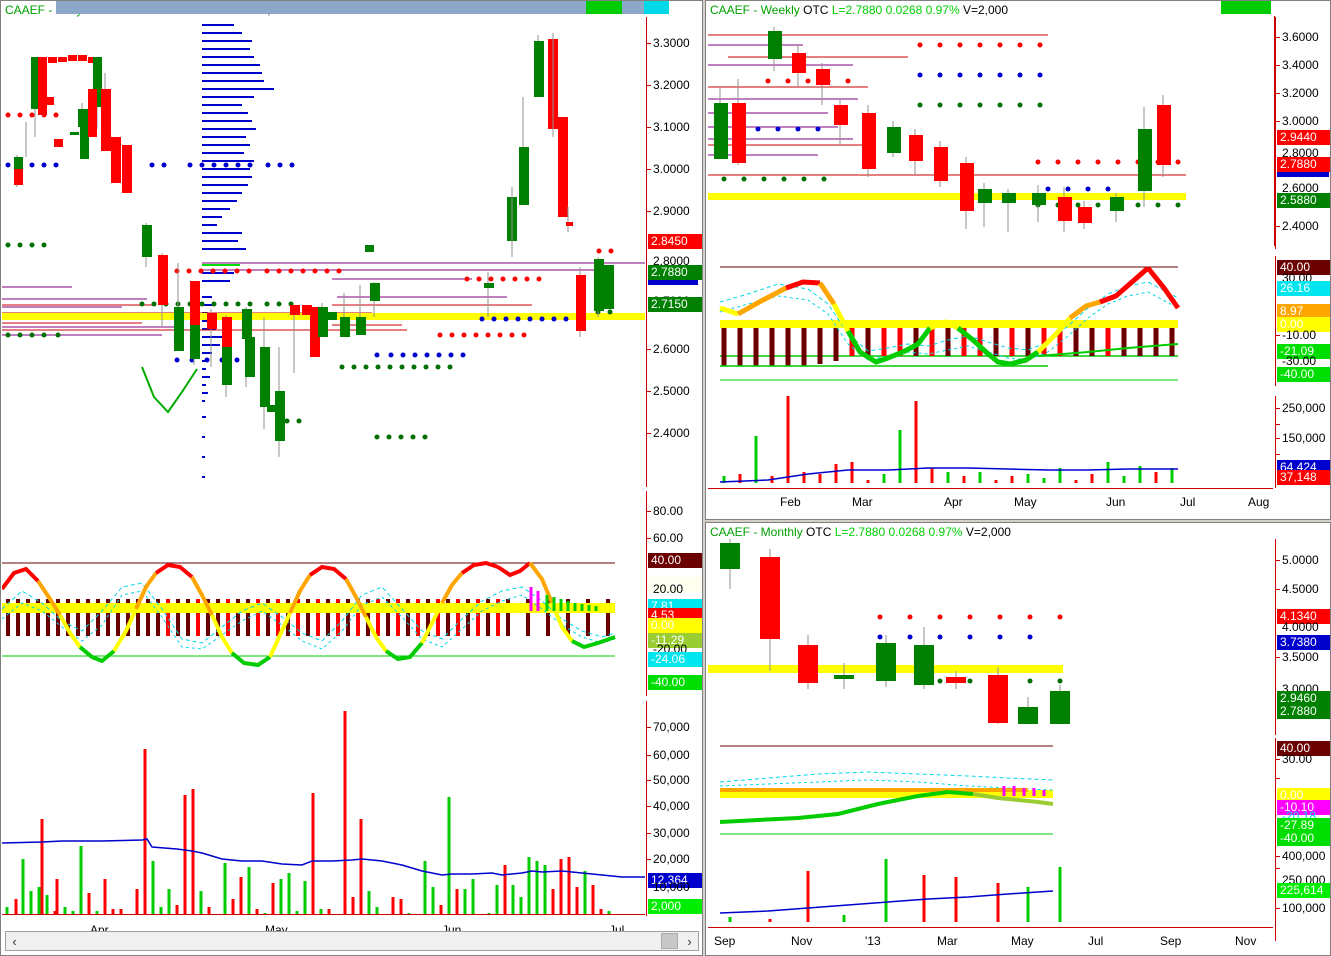 Image resolution: width=1331 pixels, height=956 pixels. Describe the element at coordinates (890, 890) in the screenshot. I see `monthly-volume-svg` at that location.